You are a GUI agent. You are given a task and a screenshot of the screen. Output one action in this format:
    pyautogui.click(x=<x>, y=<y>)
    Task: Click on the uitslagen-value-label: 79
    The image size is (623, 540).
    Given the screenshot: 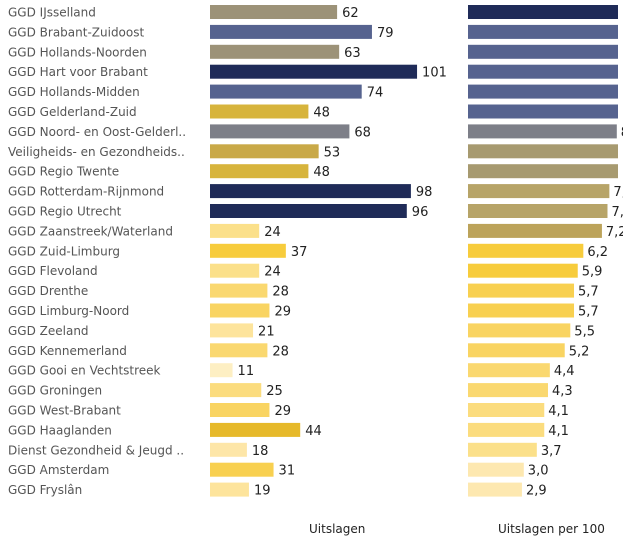 What is the action you would take?
    pyautogui.click(x=385, y=33)
    